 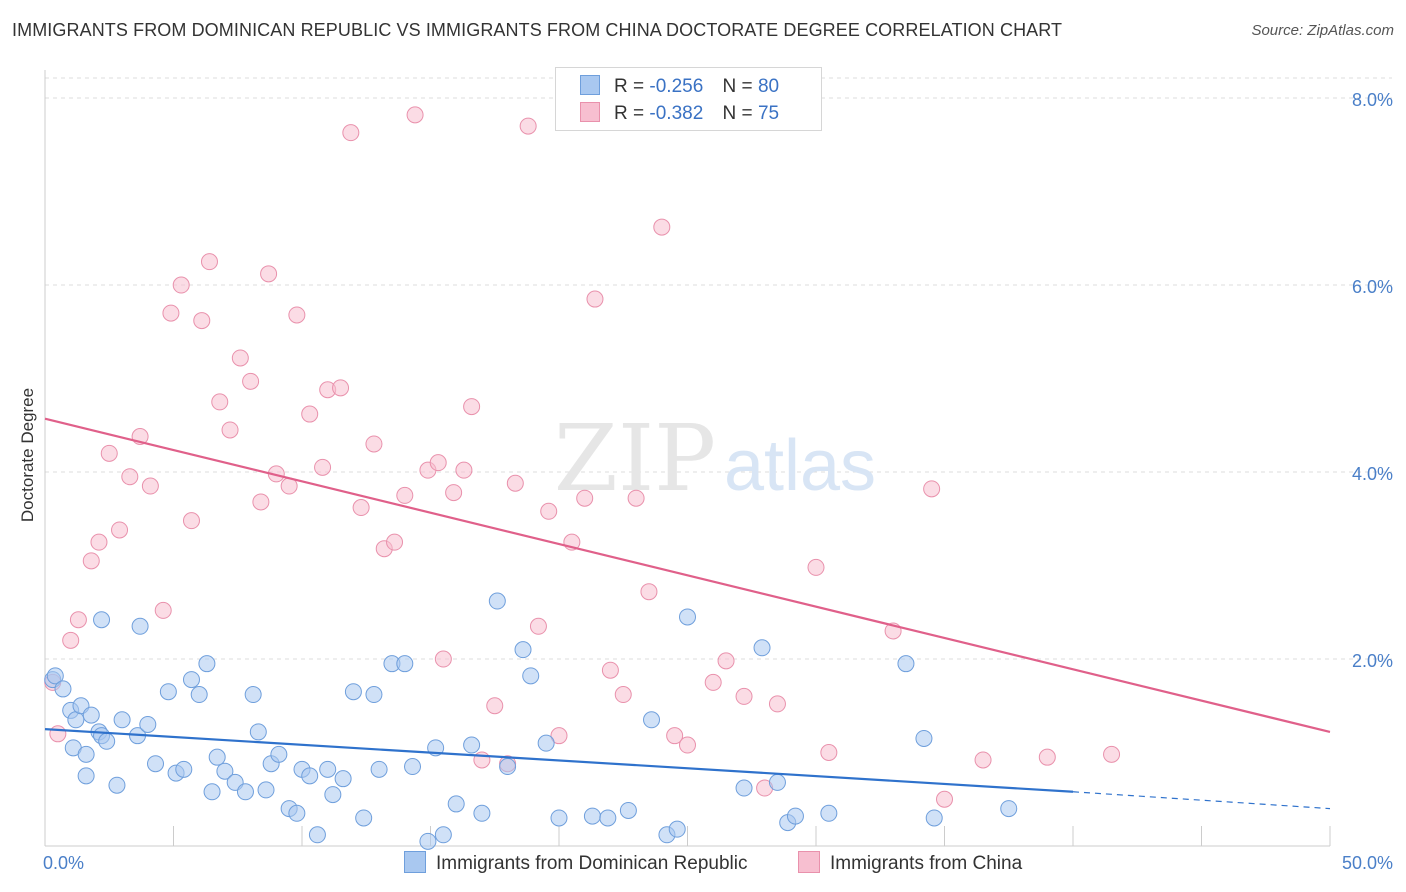 I want to click on bottom-legend-swatch-pink, so click(x=809, y=862).